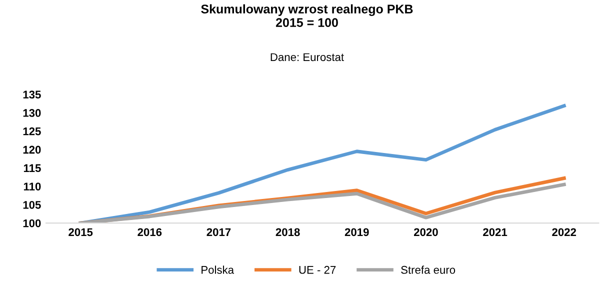  Describe the element at coordinates (80, 232) in the screenshot. I see `x-tick-label: 2015` at that location.